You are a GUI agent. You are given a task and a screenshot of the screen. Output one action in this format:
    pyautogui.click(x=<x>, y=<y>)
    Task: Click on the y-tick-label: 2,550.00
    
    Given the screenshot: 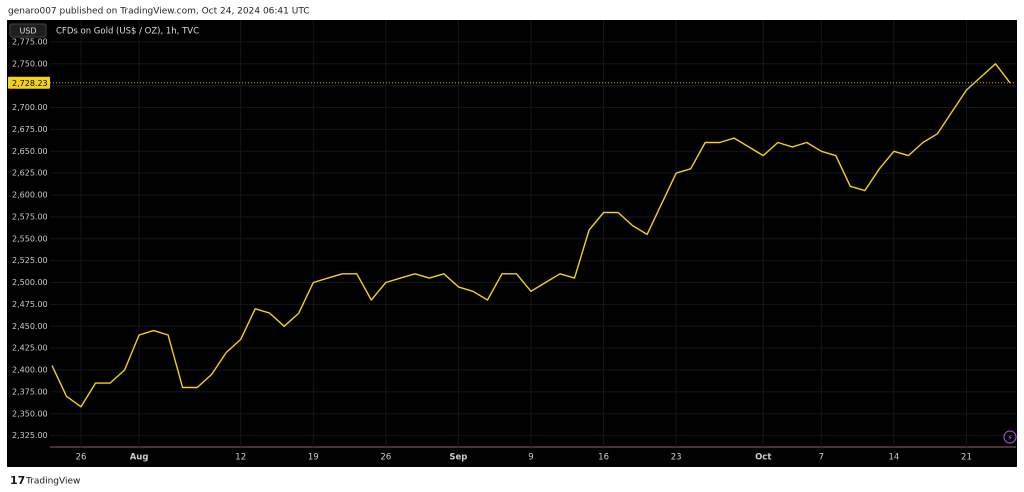 What is the action you would take?
    pyautogui.click(x=30, y=238)
    